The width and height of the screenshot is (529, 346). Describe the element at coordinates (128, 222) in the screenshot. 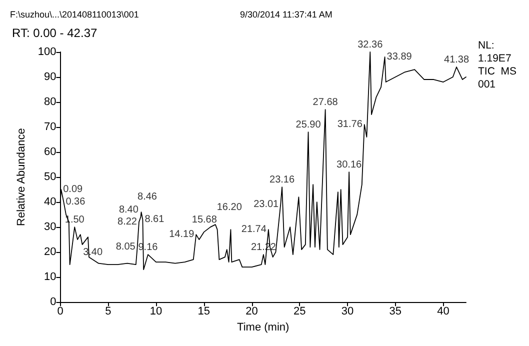

I see `annotation: 8.22` at that location.